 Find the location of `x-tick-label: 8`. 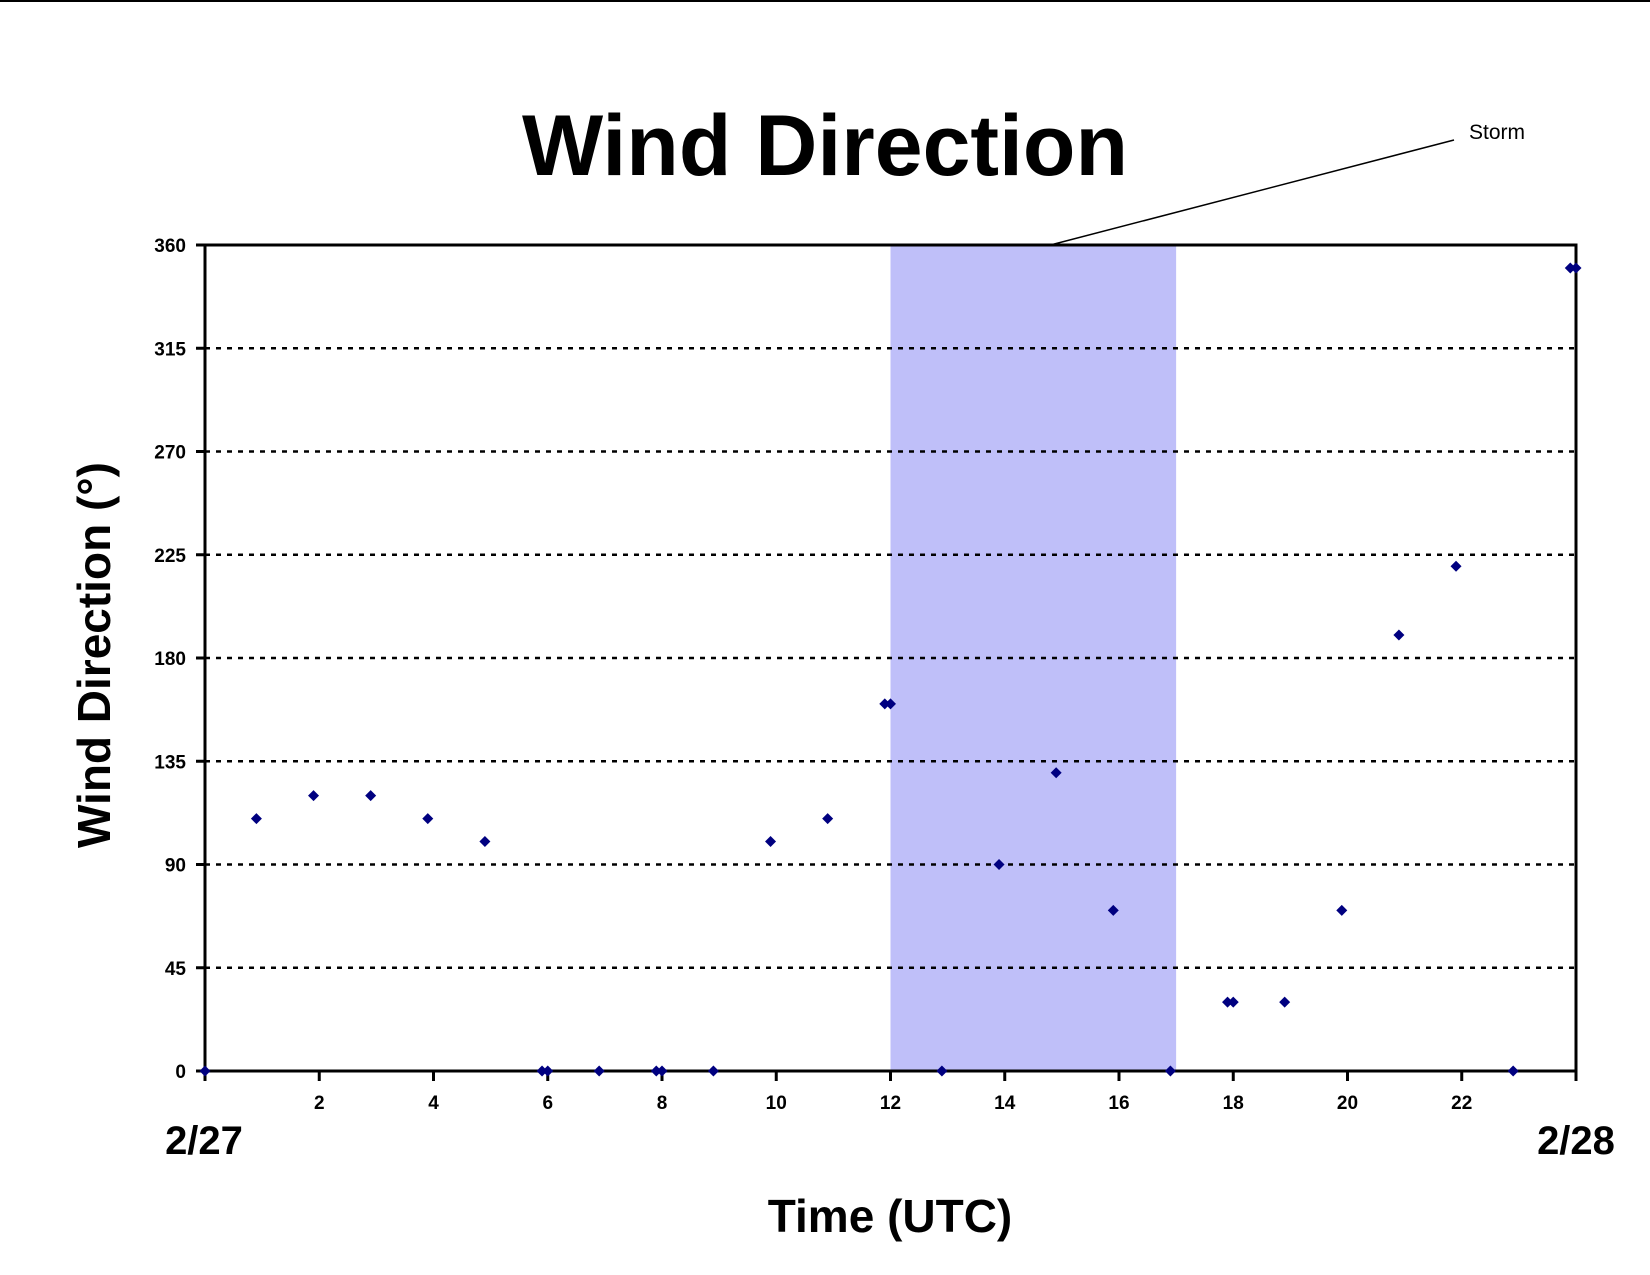

x-tick-label: 8 is located at coordinates (662, 1103).